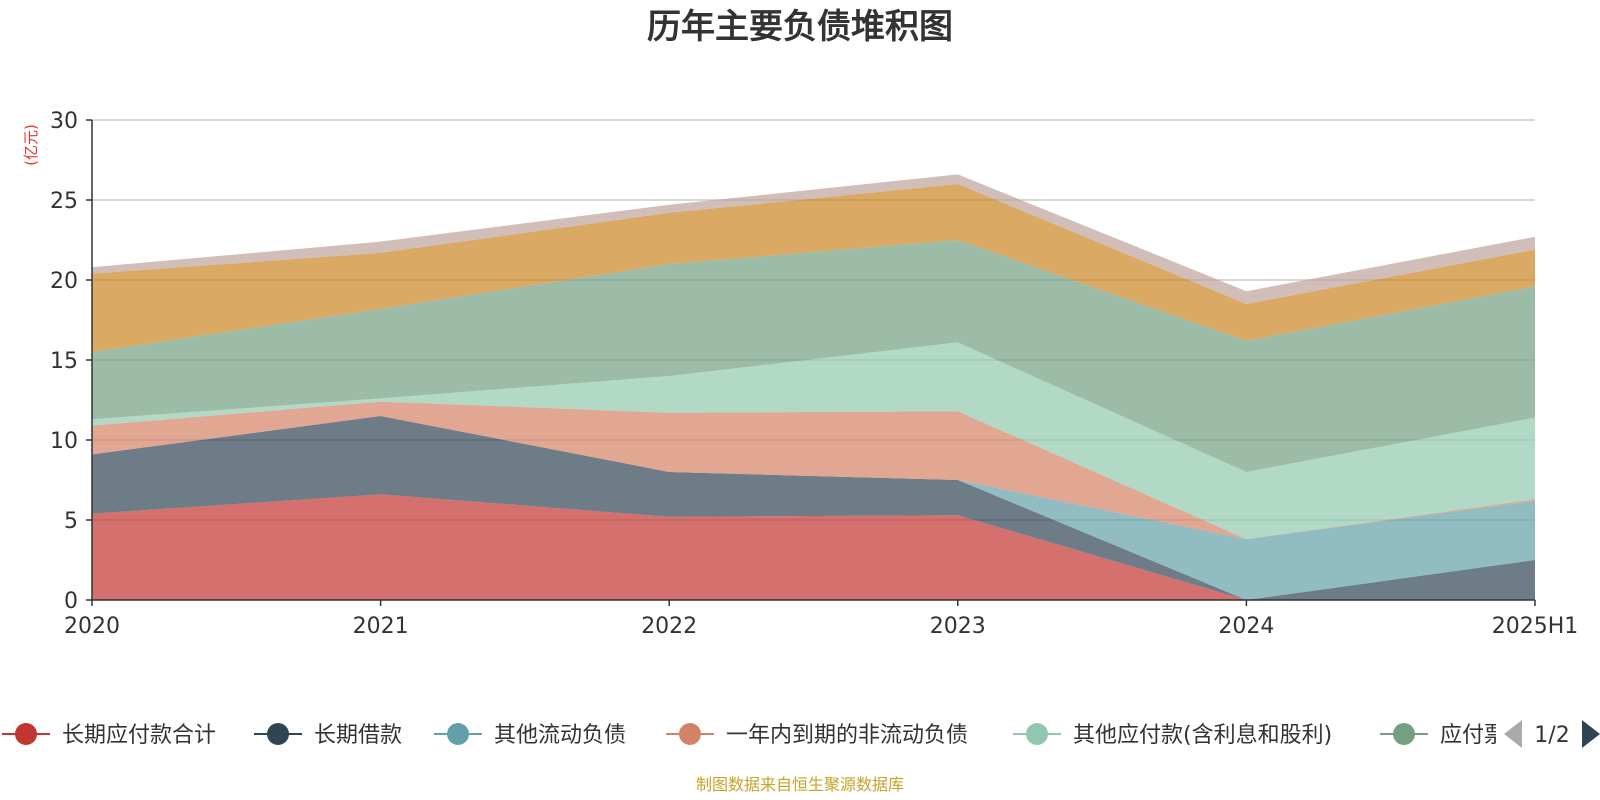 This screenshot has width=1600, height=800. Describe the element at coordinates (847, 735) in the screenshot. I see `legend-label: 一年内到期的非流动负债` at that location.